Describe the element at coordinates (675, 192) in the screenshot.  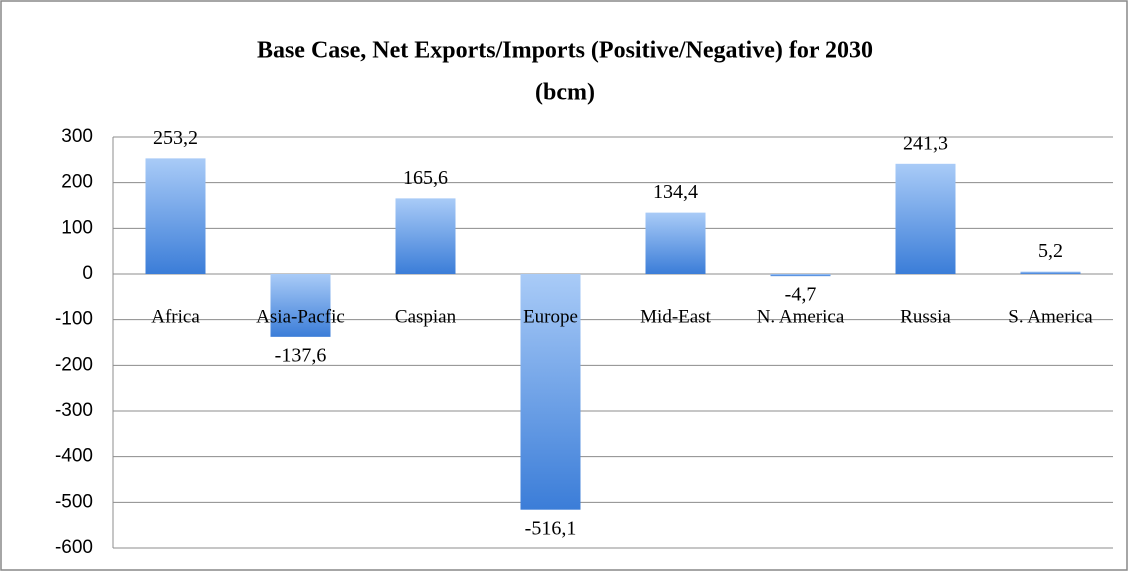
I see `data-label: 134,4` at that location.